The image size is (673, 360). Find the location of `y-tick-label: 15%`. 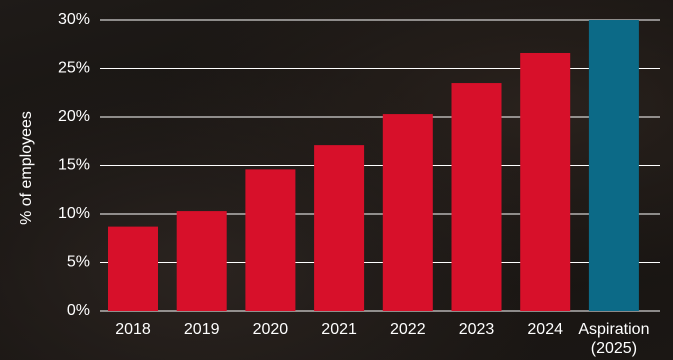

y-tick-label: 15% is located at coordinates (74, 165).